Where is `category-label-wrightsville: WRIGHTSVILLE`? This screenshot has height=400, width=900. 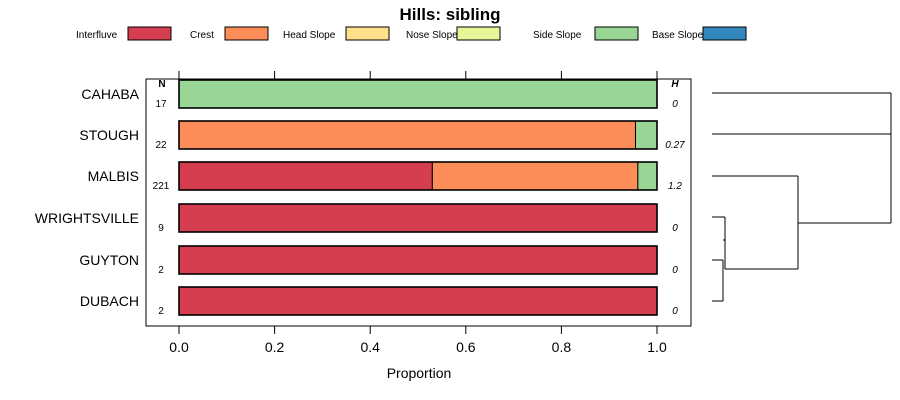 category-label-wrightsville: WRIGHTSVILLE is located at coordinates (87, 218).